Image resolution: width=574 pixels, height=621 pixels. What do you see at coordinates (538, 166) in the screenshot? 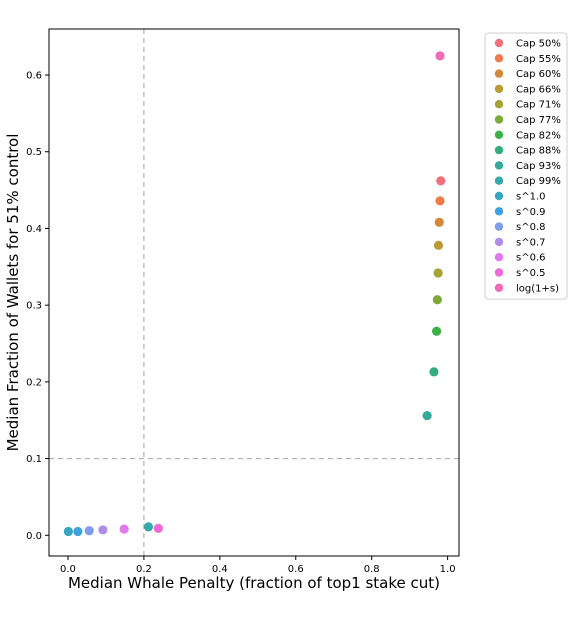
I see `legend-label: Cap 93%` at bounding box center [538, 166].